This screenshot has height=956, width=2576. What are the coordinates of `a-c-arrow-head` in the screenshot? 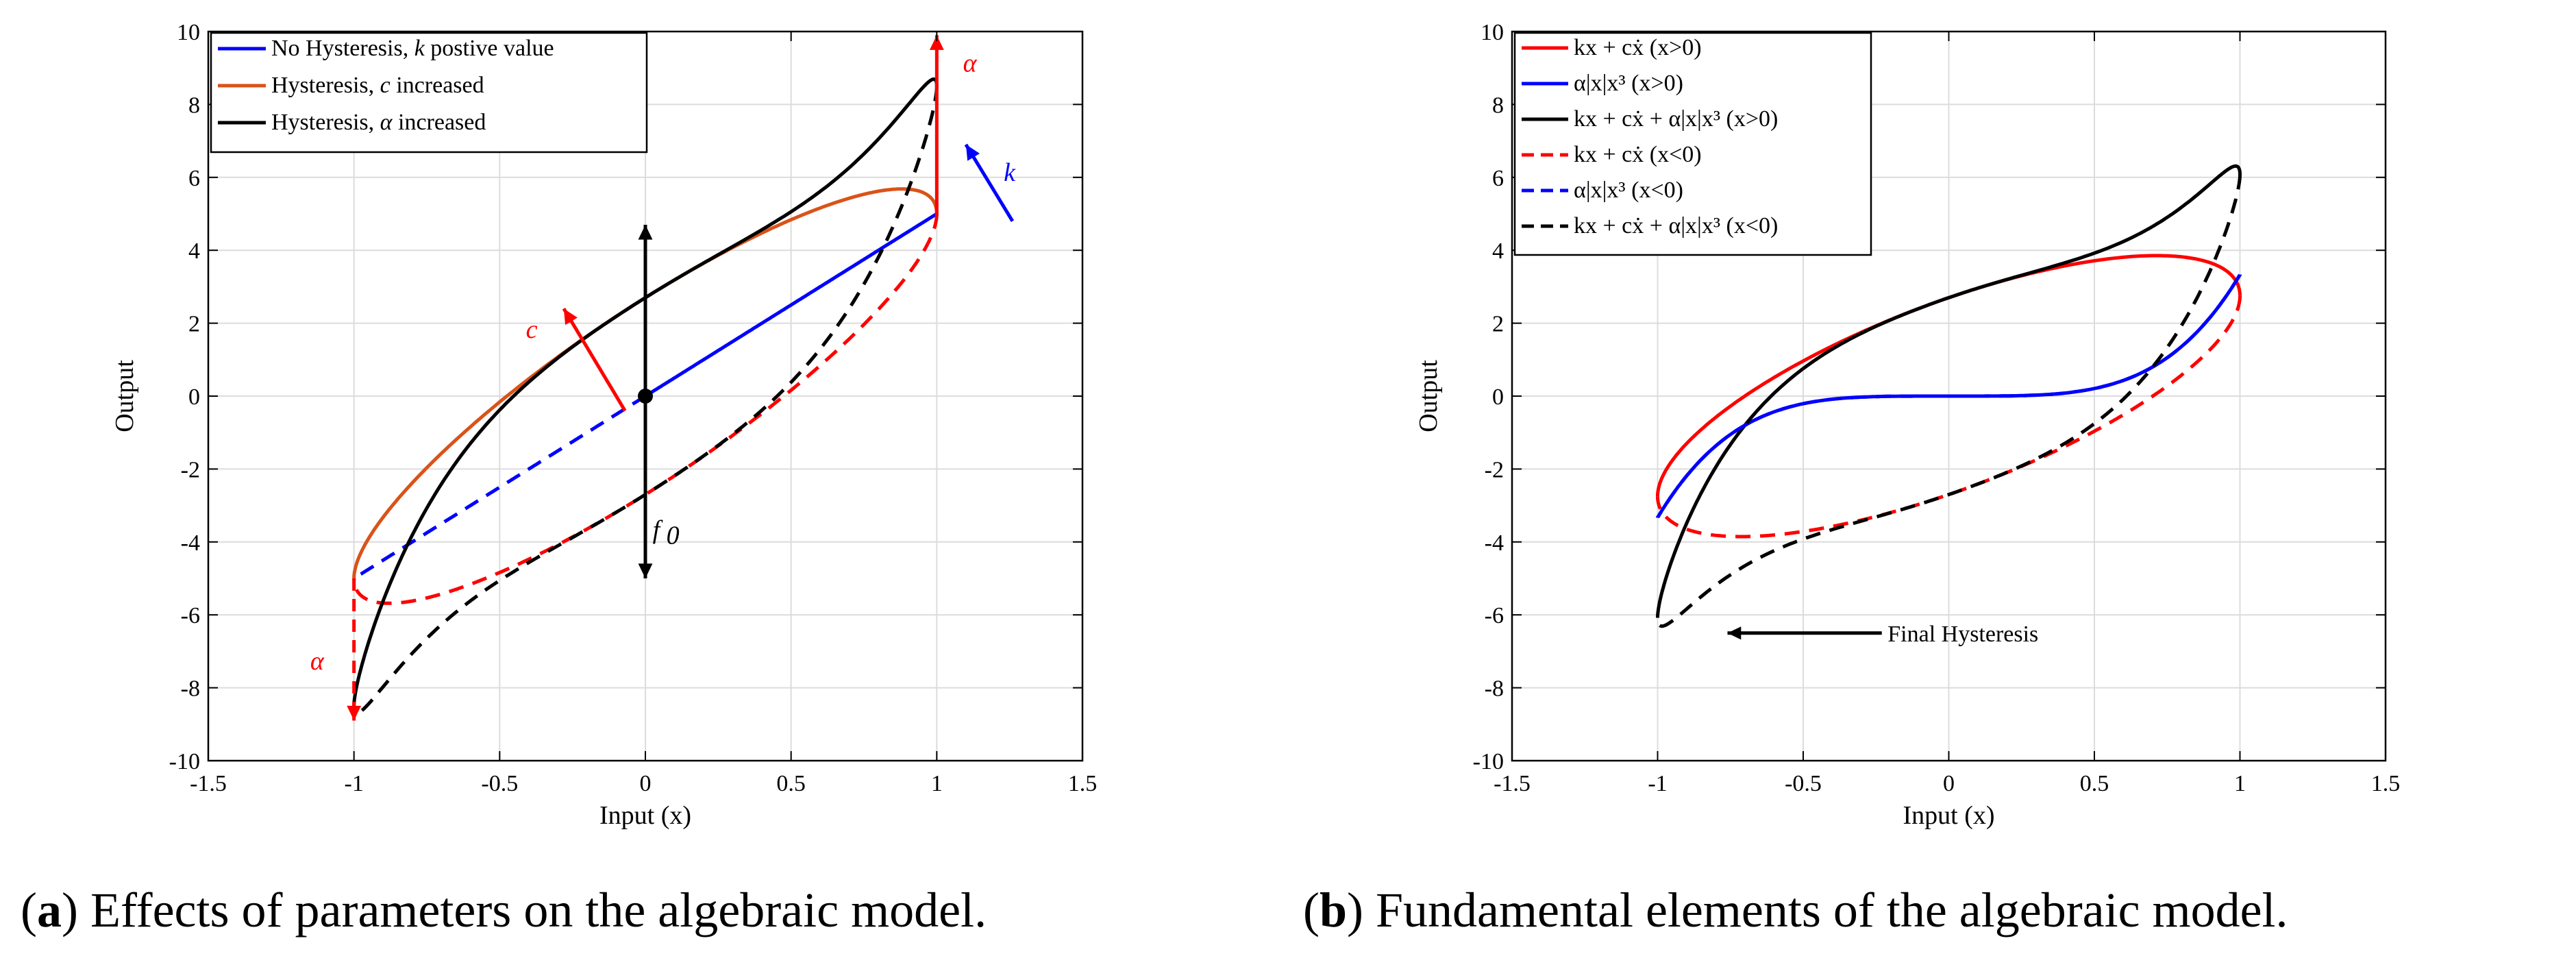 It's located at (570, 317).